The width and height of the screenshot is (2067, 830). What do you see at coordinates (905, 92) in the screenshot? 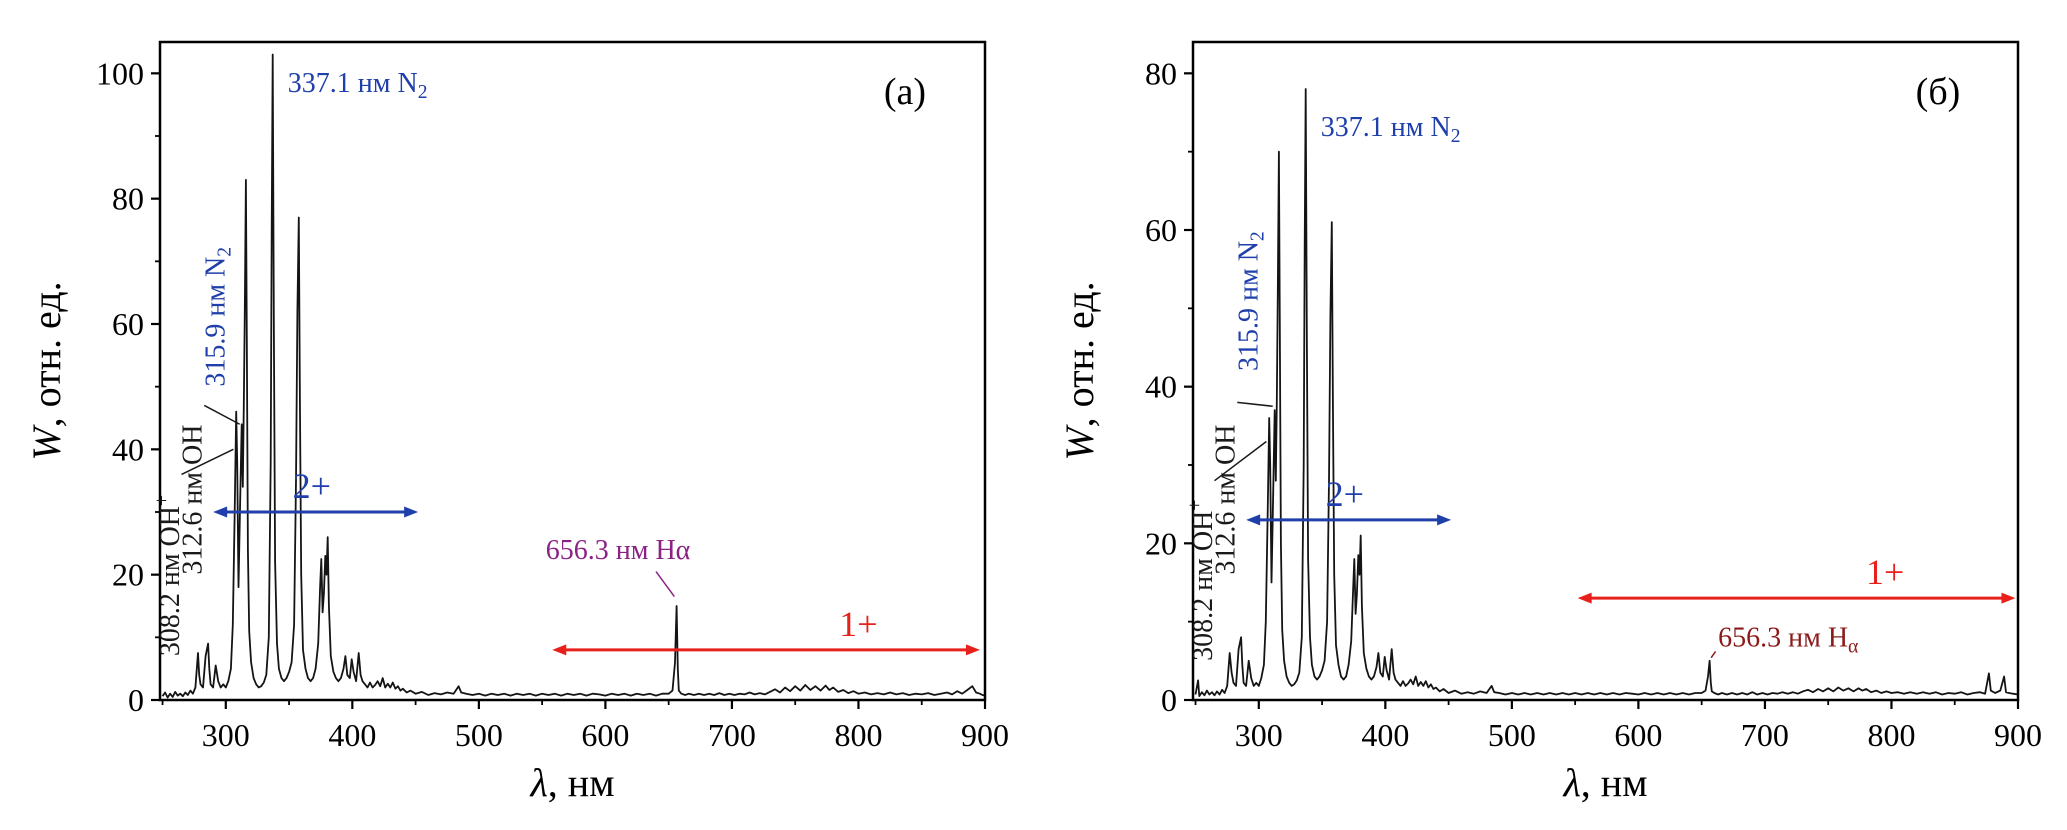
I see `panel-label: (а)` at bounding box center [905, 92].